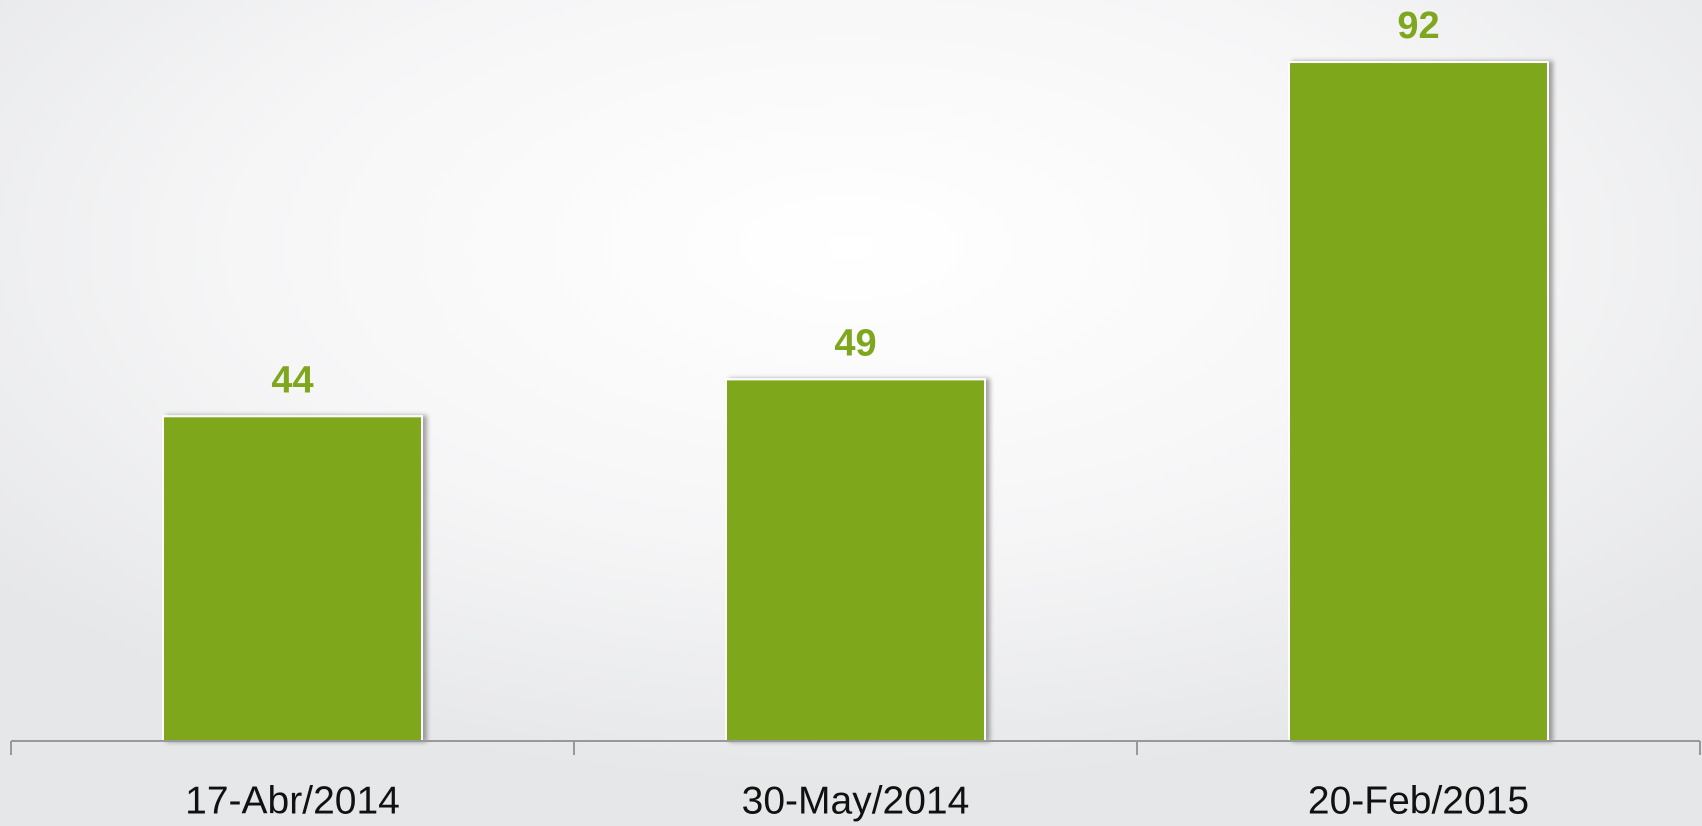 The height and width of the screenshot is (826, 1702). What do you see at coordinates (292, 800) in the screenshot?
I see `x-tick-label: 17-Abr/2014` at bounding box center [292, 800].